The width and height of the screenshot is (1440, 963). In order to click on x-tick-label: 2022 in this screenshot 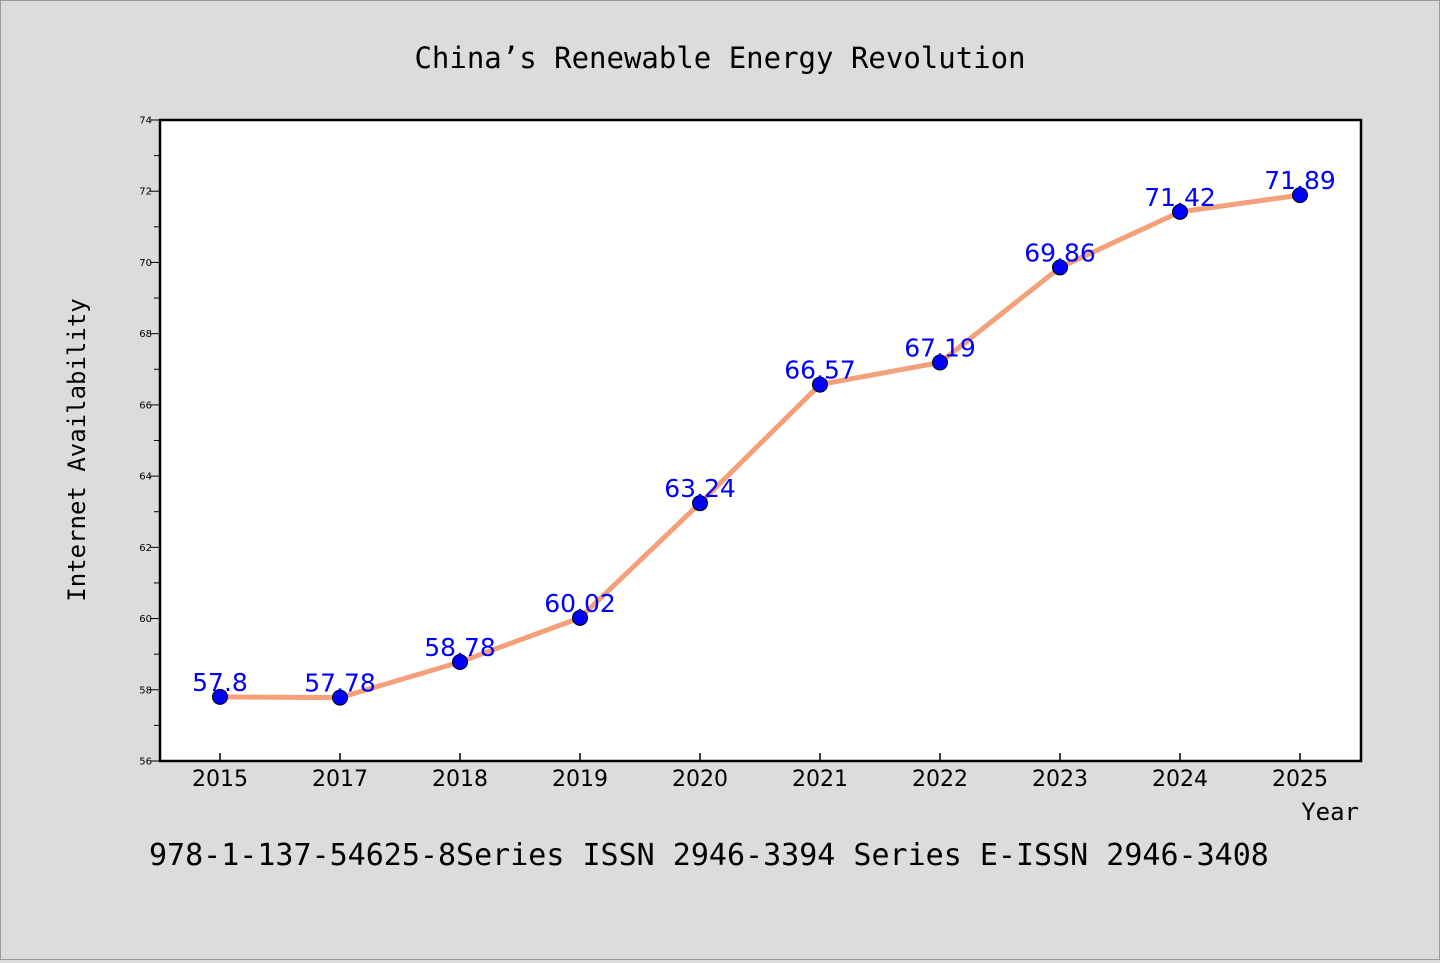, I will do `click(940, 779)`.